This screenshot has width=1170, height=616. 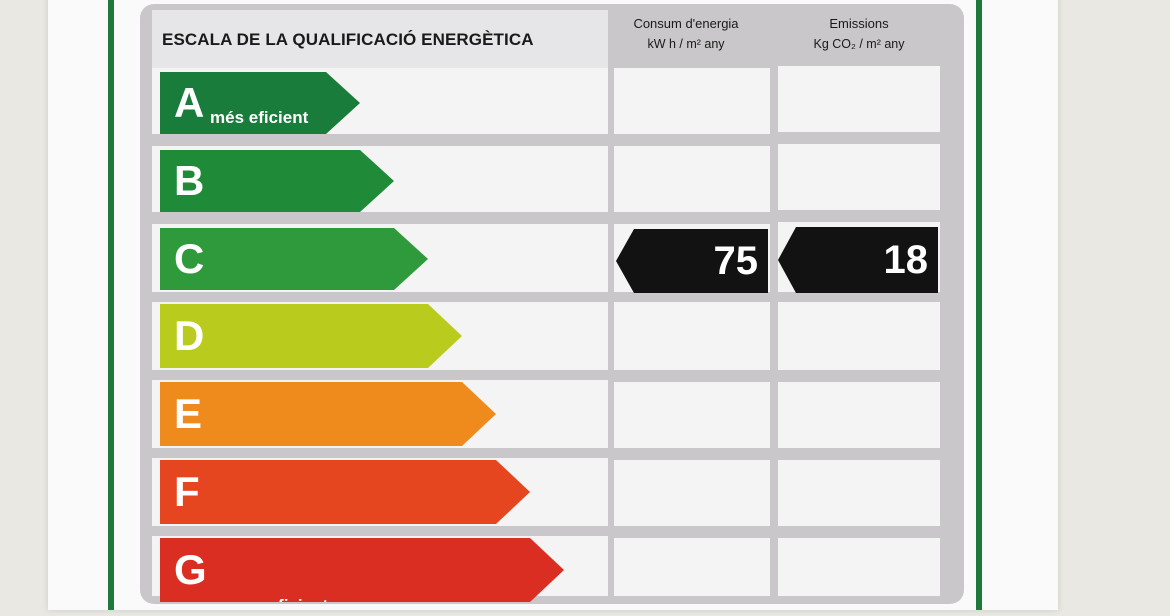 What do you see at coordinates (686, 34) in the screenshot?
I see `consumption-column-header: Consum d'energia kW h / m² any` at bounding box center [686, 34].